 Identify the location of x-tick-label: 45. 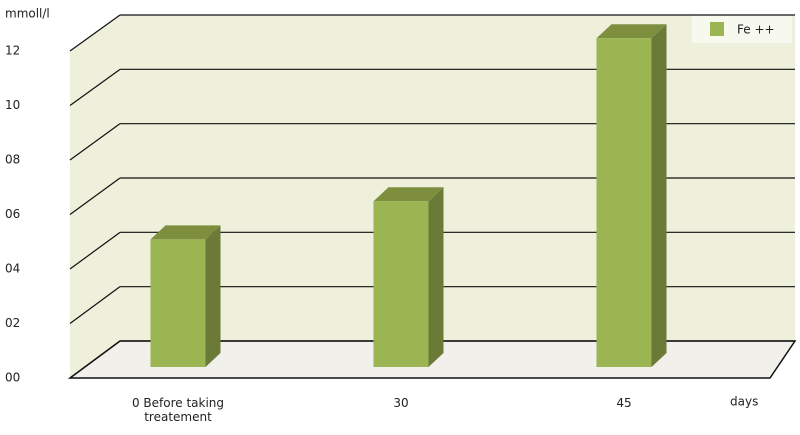
(624, 403).